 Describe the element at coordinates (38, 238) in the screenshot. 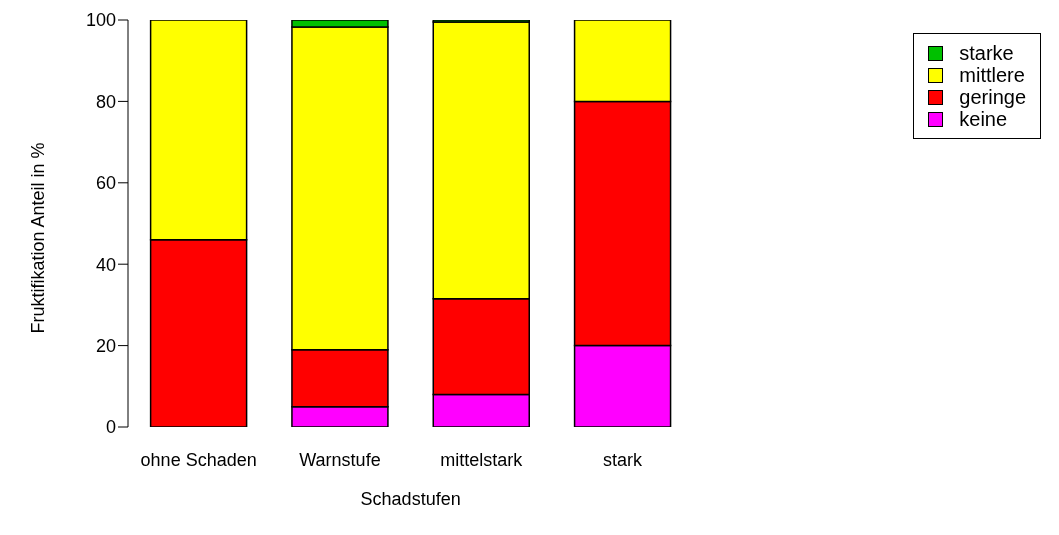

I see `y-axis-title: Fruktifikation Anteil in %` at that location.